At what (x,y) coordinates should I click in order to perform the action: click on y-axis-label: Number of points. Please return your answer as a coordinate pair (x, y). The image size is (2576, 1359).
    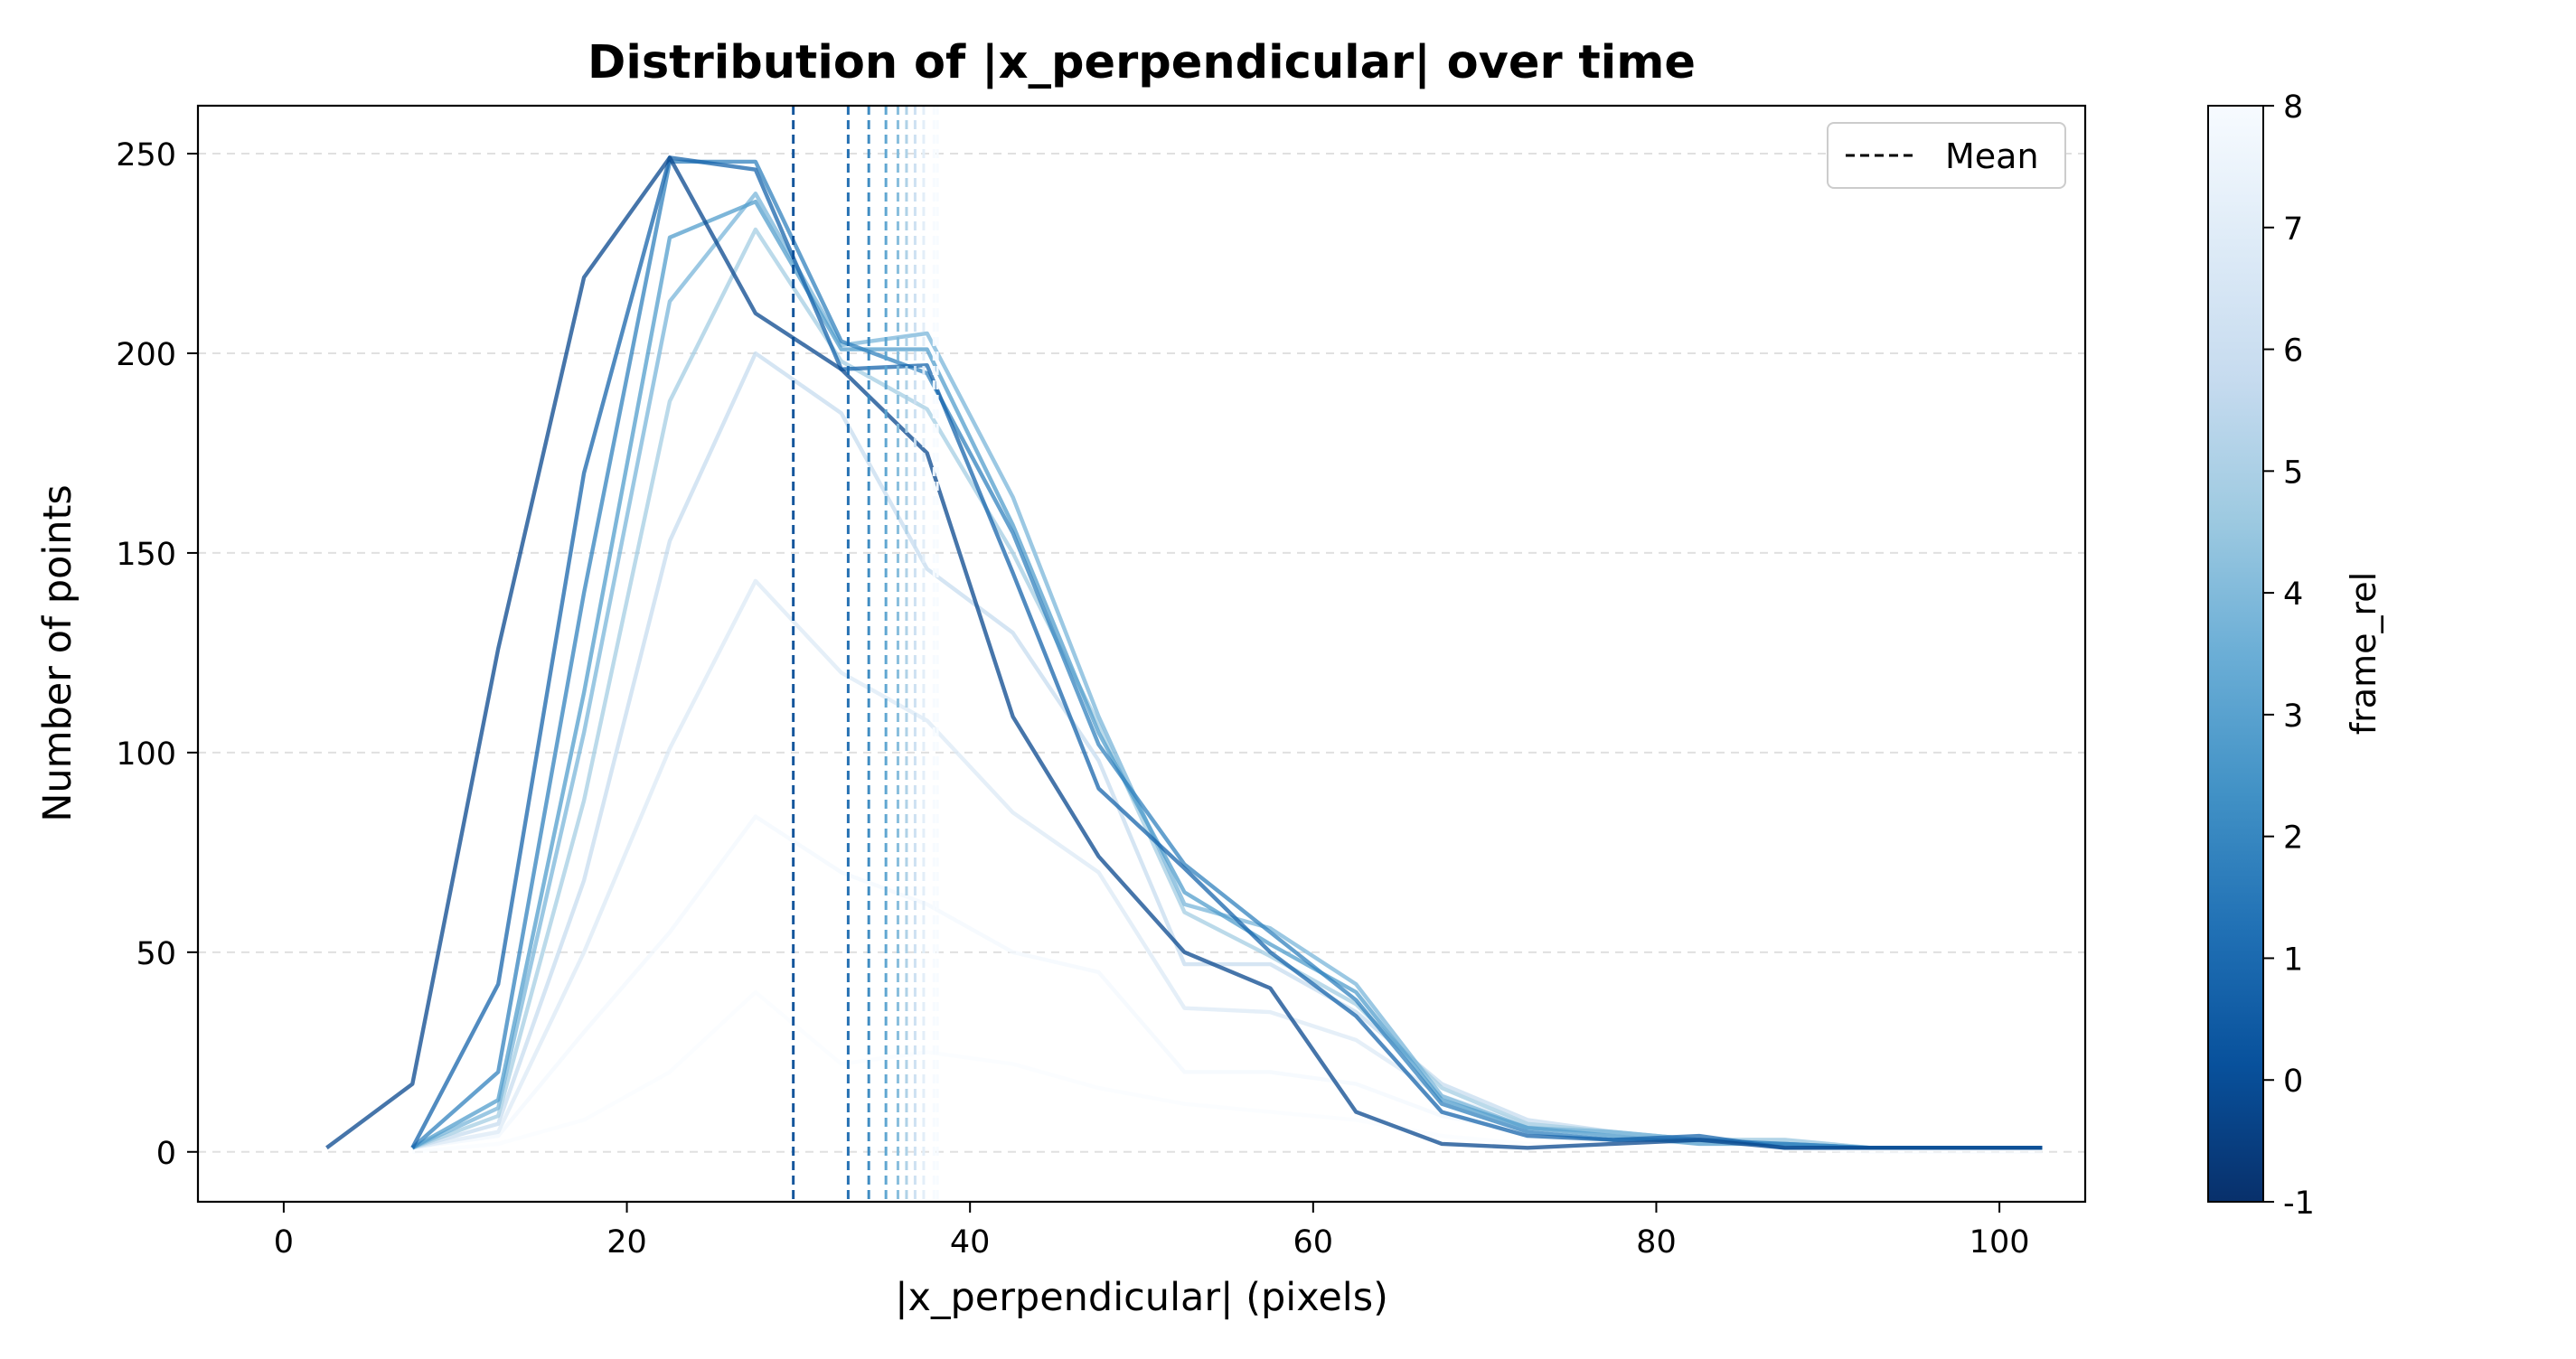
    Looking at the image, I should click on (57, 653).